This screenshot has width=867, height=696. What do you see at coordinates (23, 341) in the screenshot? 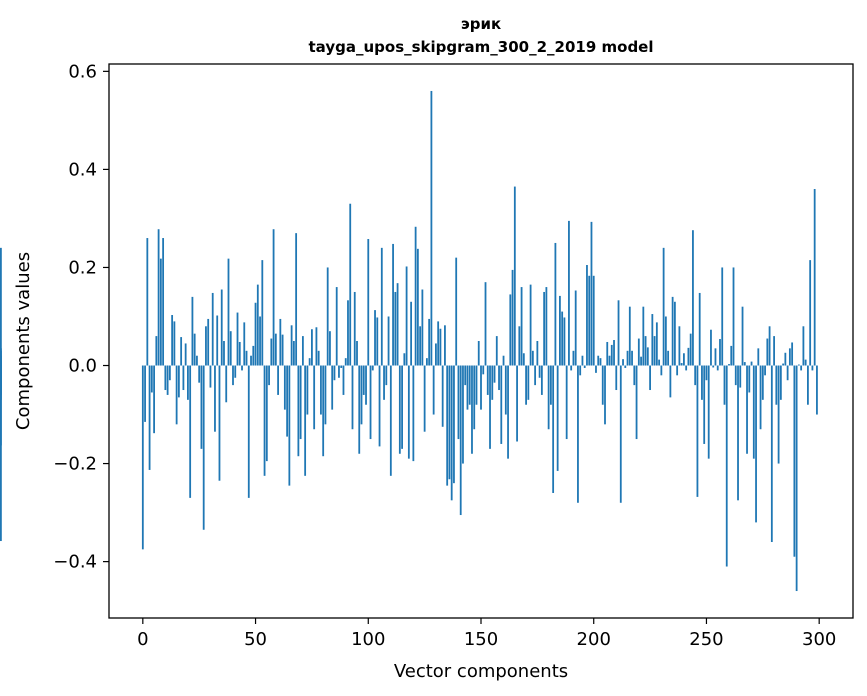
I see `y-axis-title: Components values` at bounding box center [23, 341].